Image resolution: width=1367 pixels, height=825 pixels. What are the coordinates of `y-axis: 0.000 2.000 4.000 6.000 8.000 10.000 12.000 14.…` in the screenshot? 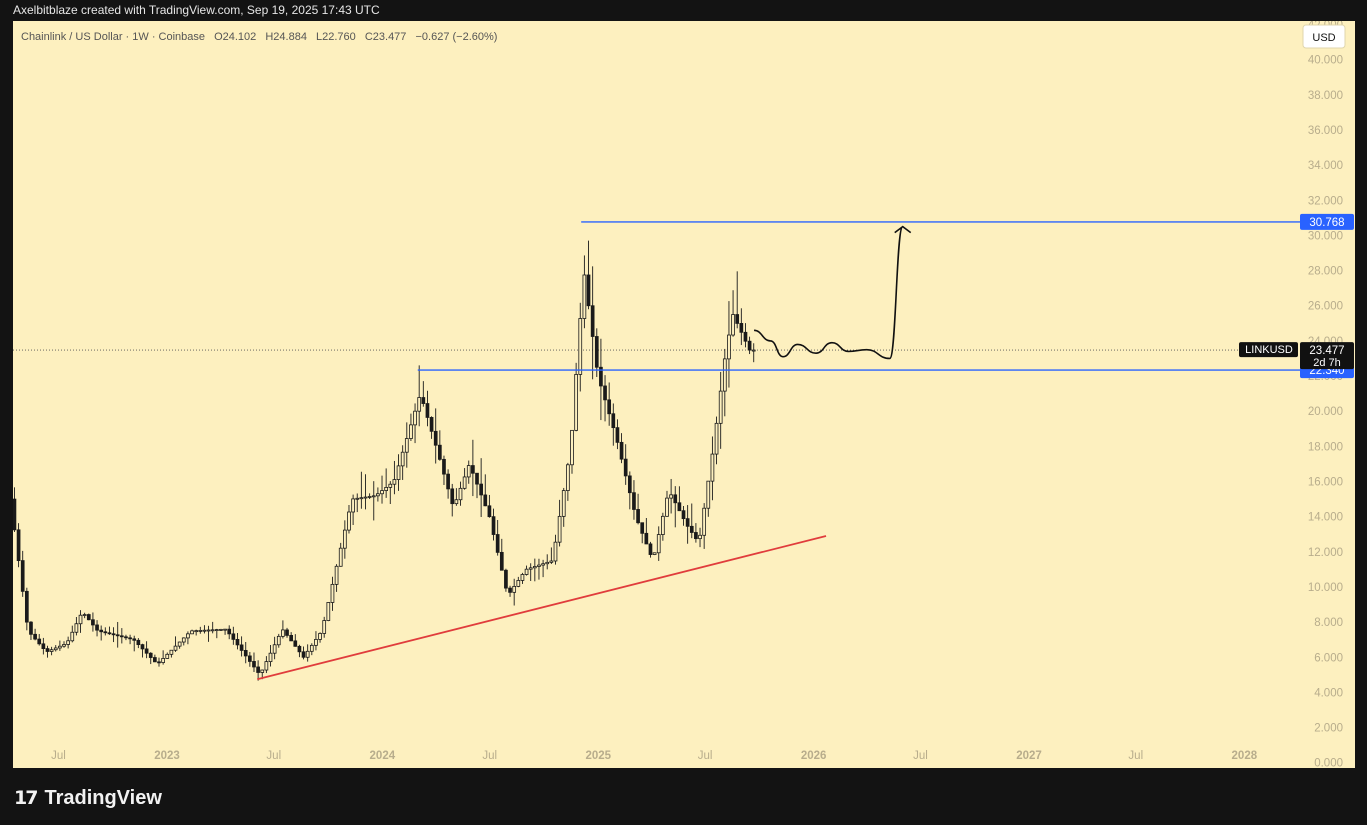 It's located at (1325, 394).